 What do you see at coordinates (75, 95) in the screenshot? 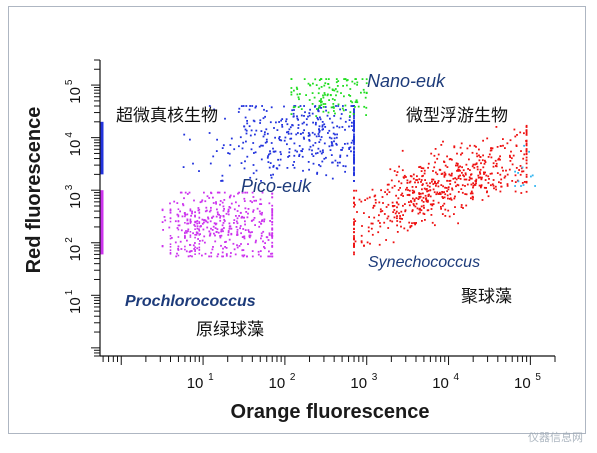
I see `y-tick-base: 10` at bounding box center [75, 95].